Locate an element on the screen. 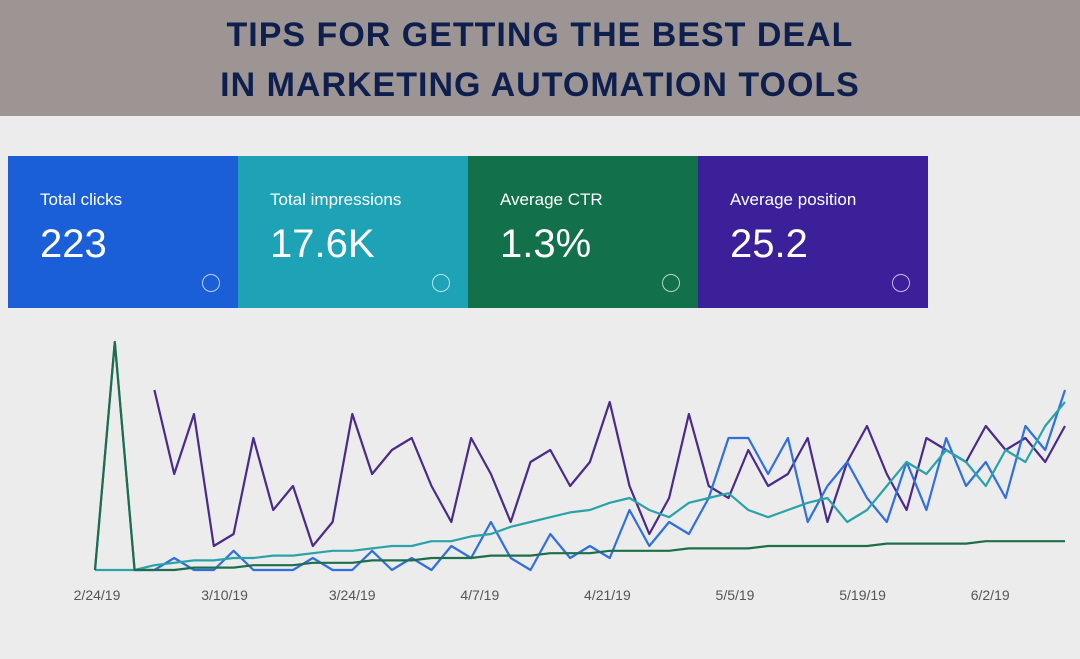 This screenshot has width=1080, height=659. metric-card: Average CTR 1.3% is located at coordinates (583, 232).